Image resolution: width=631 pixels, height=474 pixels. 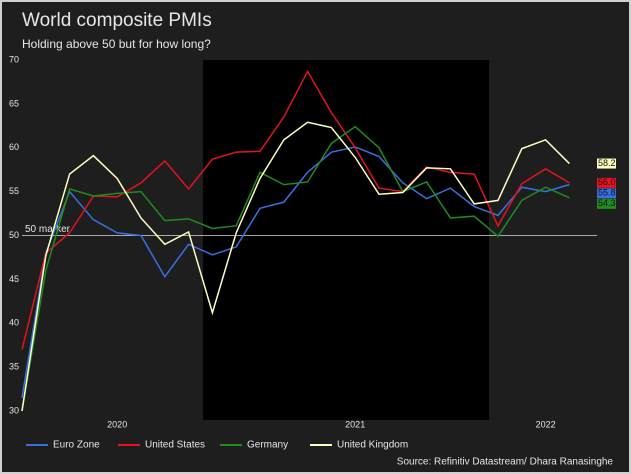 What do you see at coordinates (14, 235) in the screenshot?
I see `y-tick-label: 50` at bounding box center [14, 235].